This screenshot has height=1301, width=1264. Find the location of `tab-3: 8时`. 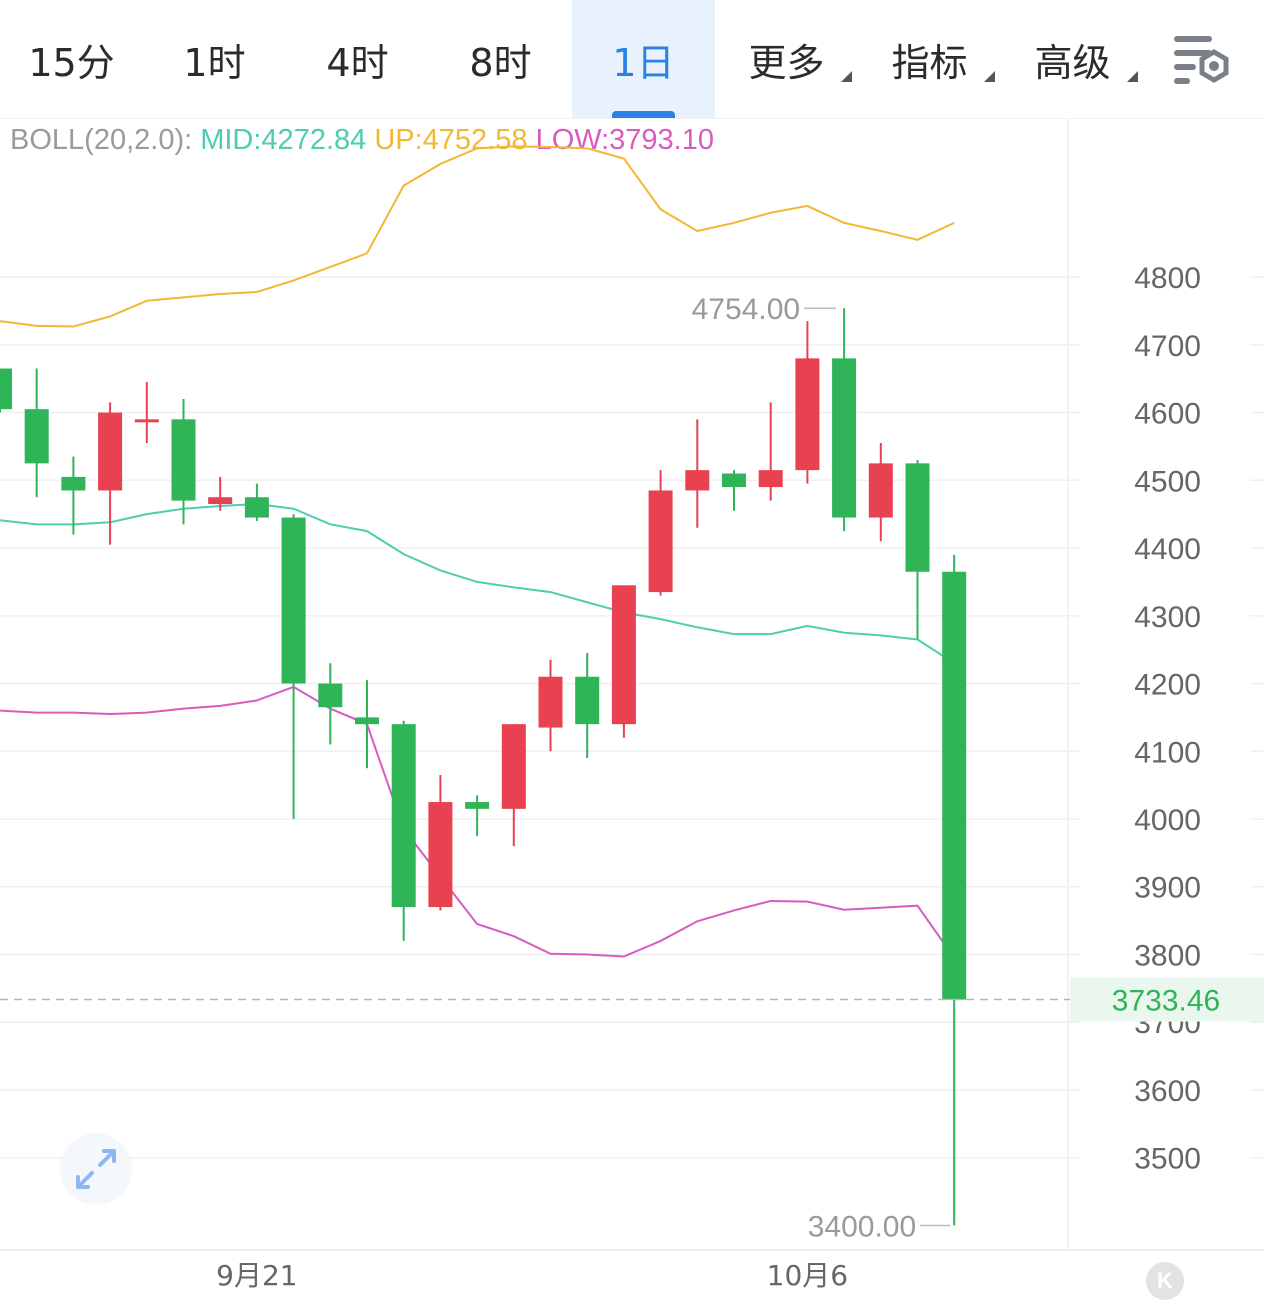

tab-3: 8时 is located at coordinates (500, 59).